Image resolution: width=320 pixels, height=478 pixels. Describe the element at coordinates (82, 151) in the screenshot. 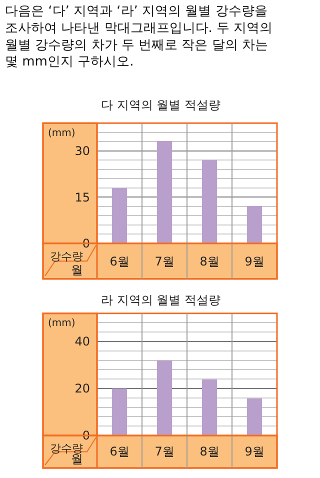

I see `y-tick-label: 30` at that location.